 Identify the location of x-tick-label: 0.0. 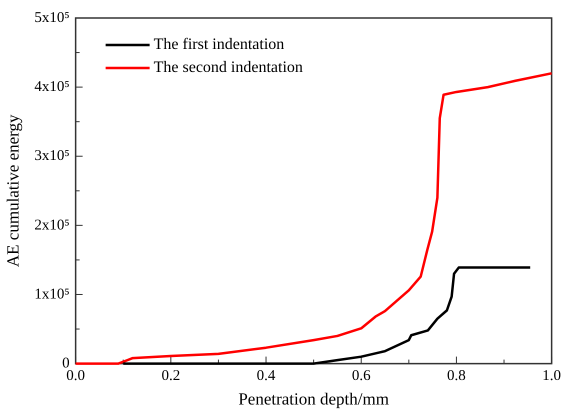
(76, 376).